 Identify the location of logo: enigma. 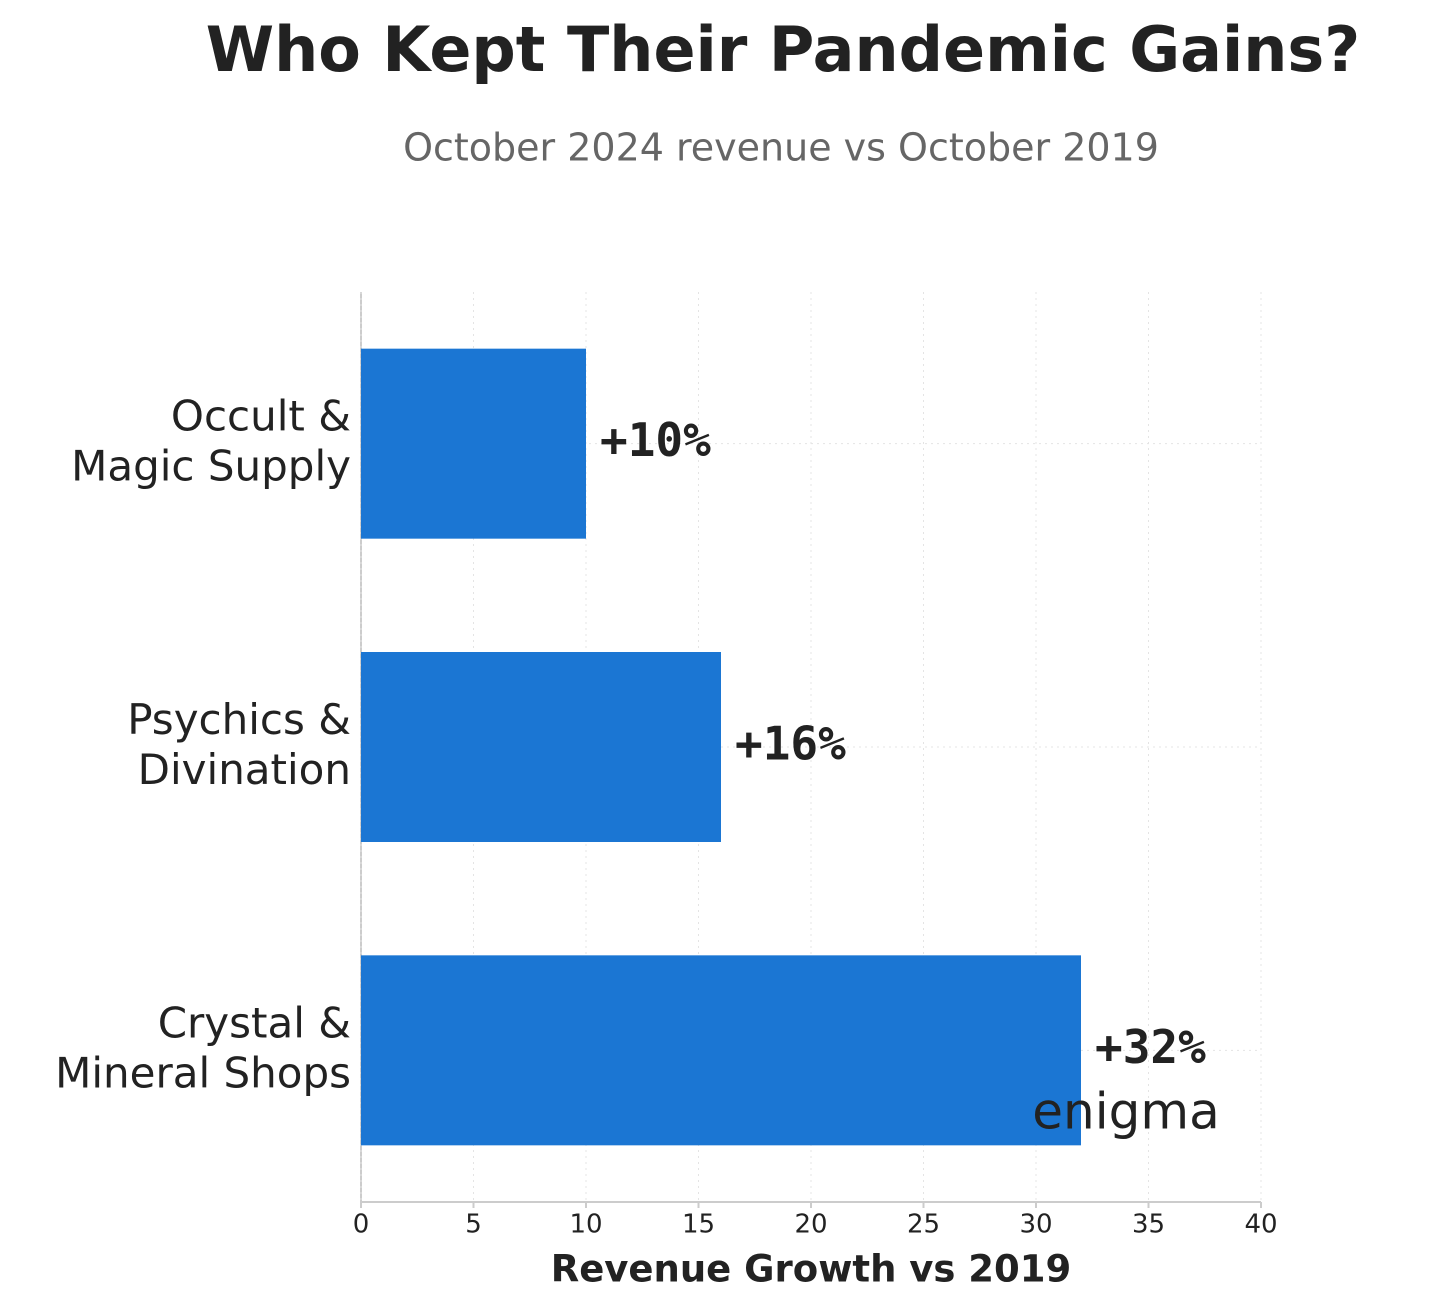
(1125, 1112).